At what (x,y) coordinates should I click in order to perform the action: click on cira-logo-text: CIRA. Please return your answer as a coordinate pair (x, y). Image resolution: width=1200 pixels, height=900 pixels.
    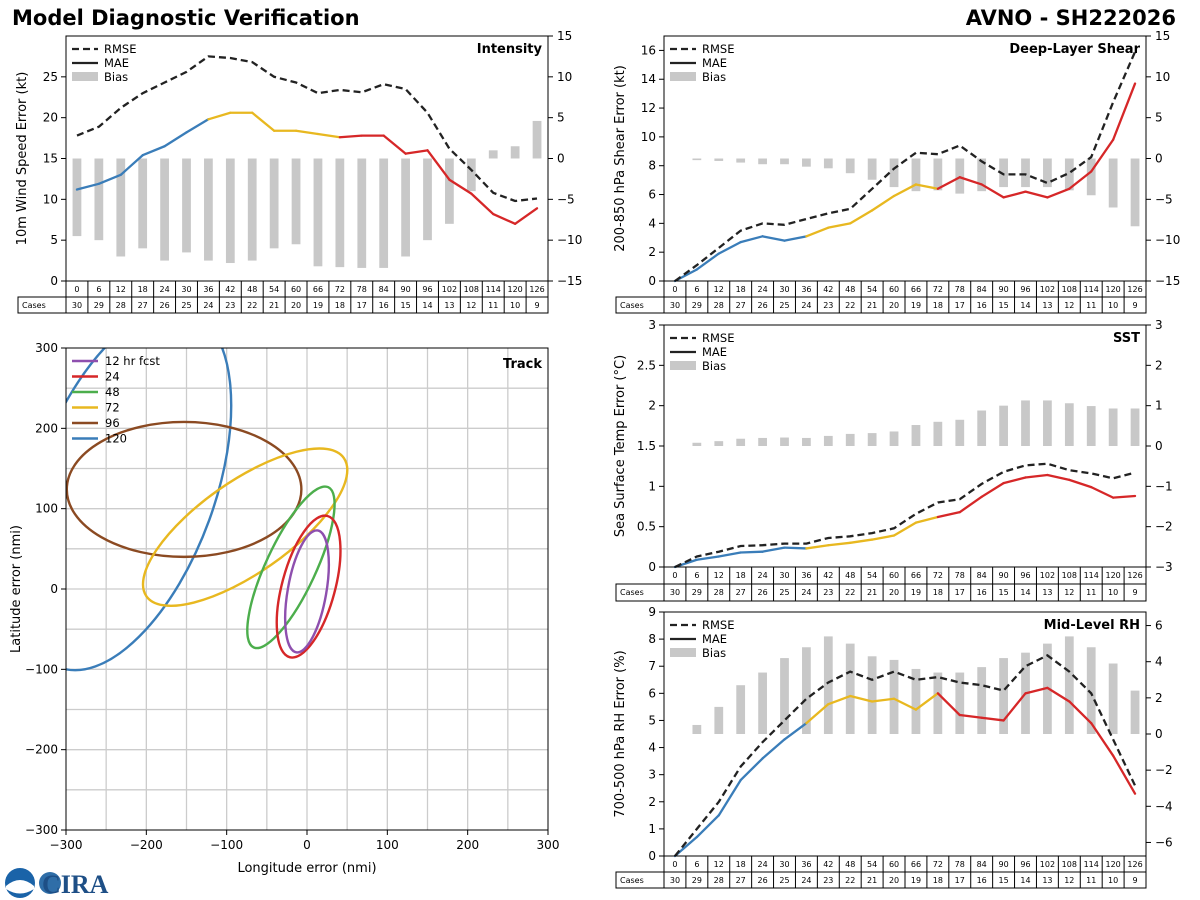
    Looking at the image, I should click on (75, 884).